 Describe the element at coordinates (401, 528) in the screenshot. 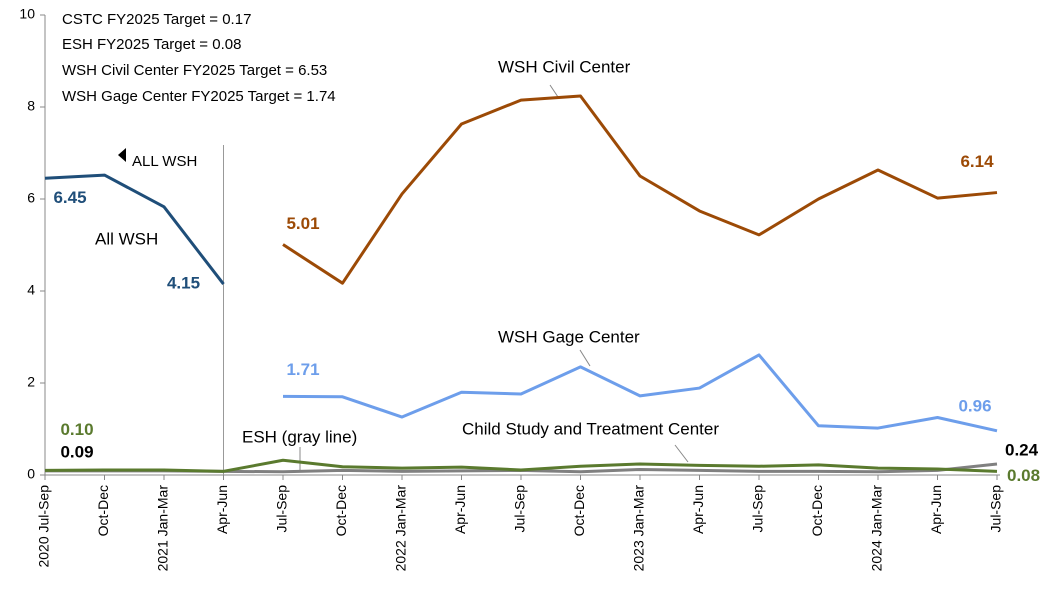

I see `x-tick-label: 2022 Jan-Mar` at that location.